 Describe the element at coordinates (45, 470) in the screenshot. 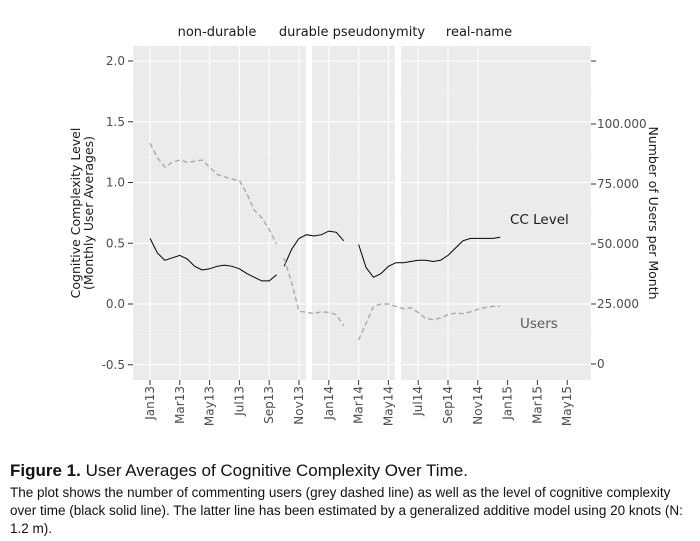

I see `figure-label: Figure 1.` at that location.